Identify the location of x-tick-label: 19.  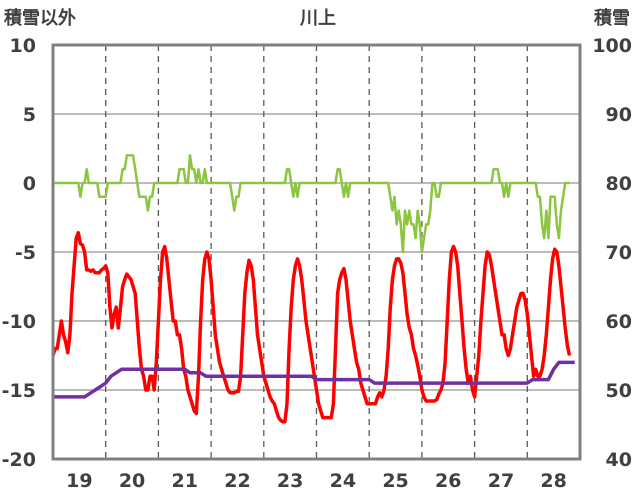
(79, 481).